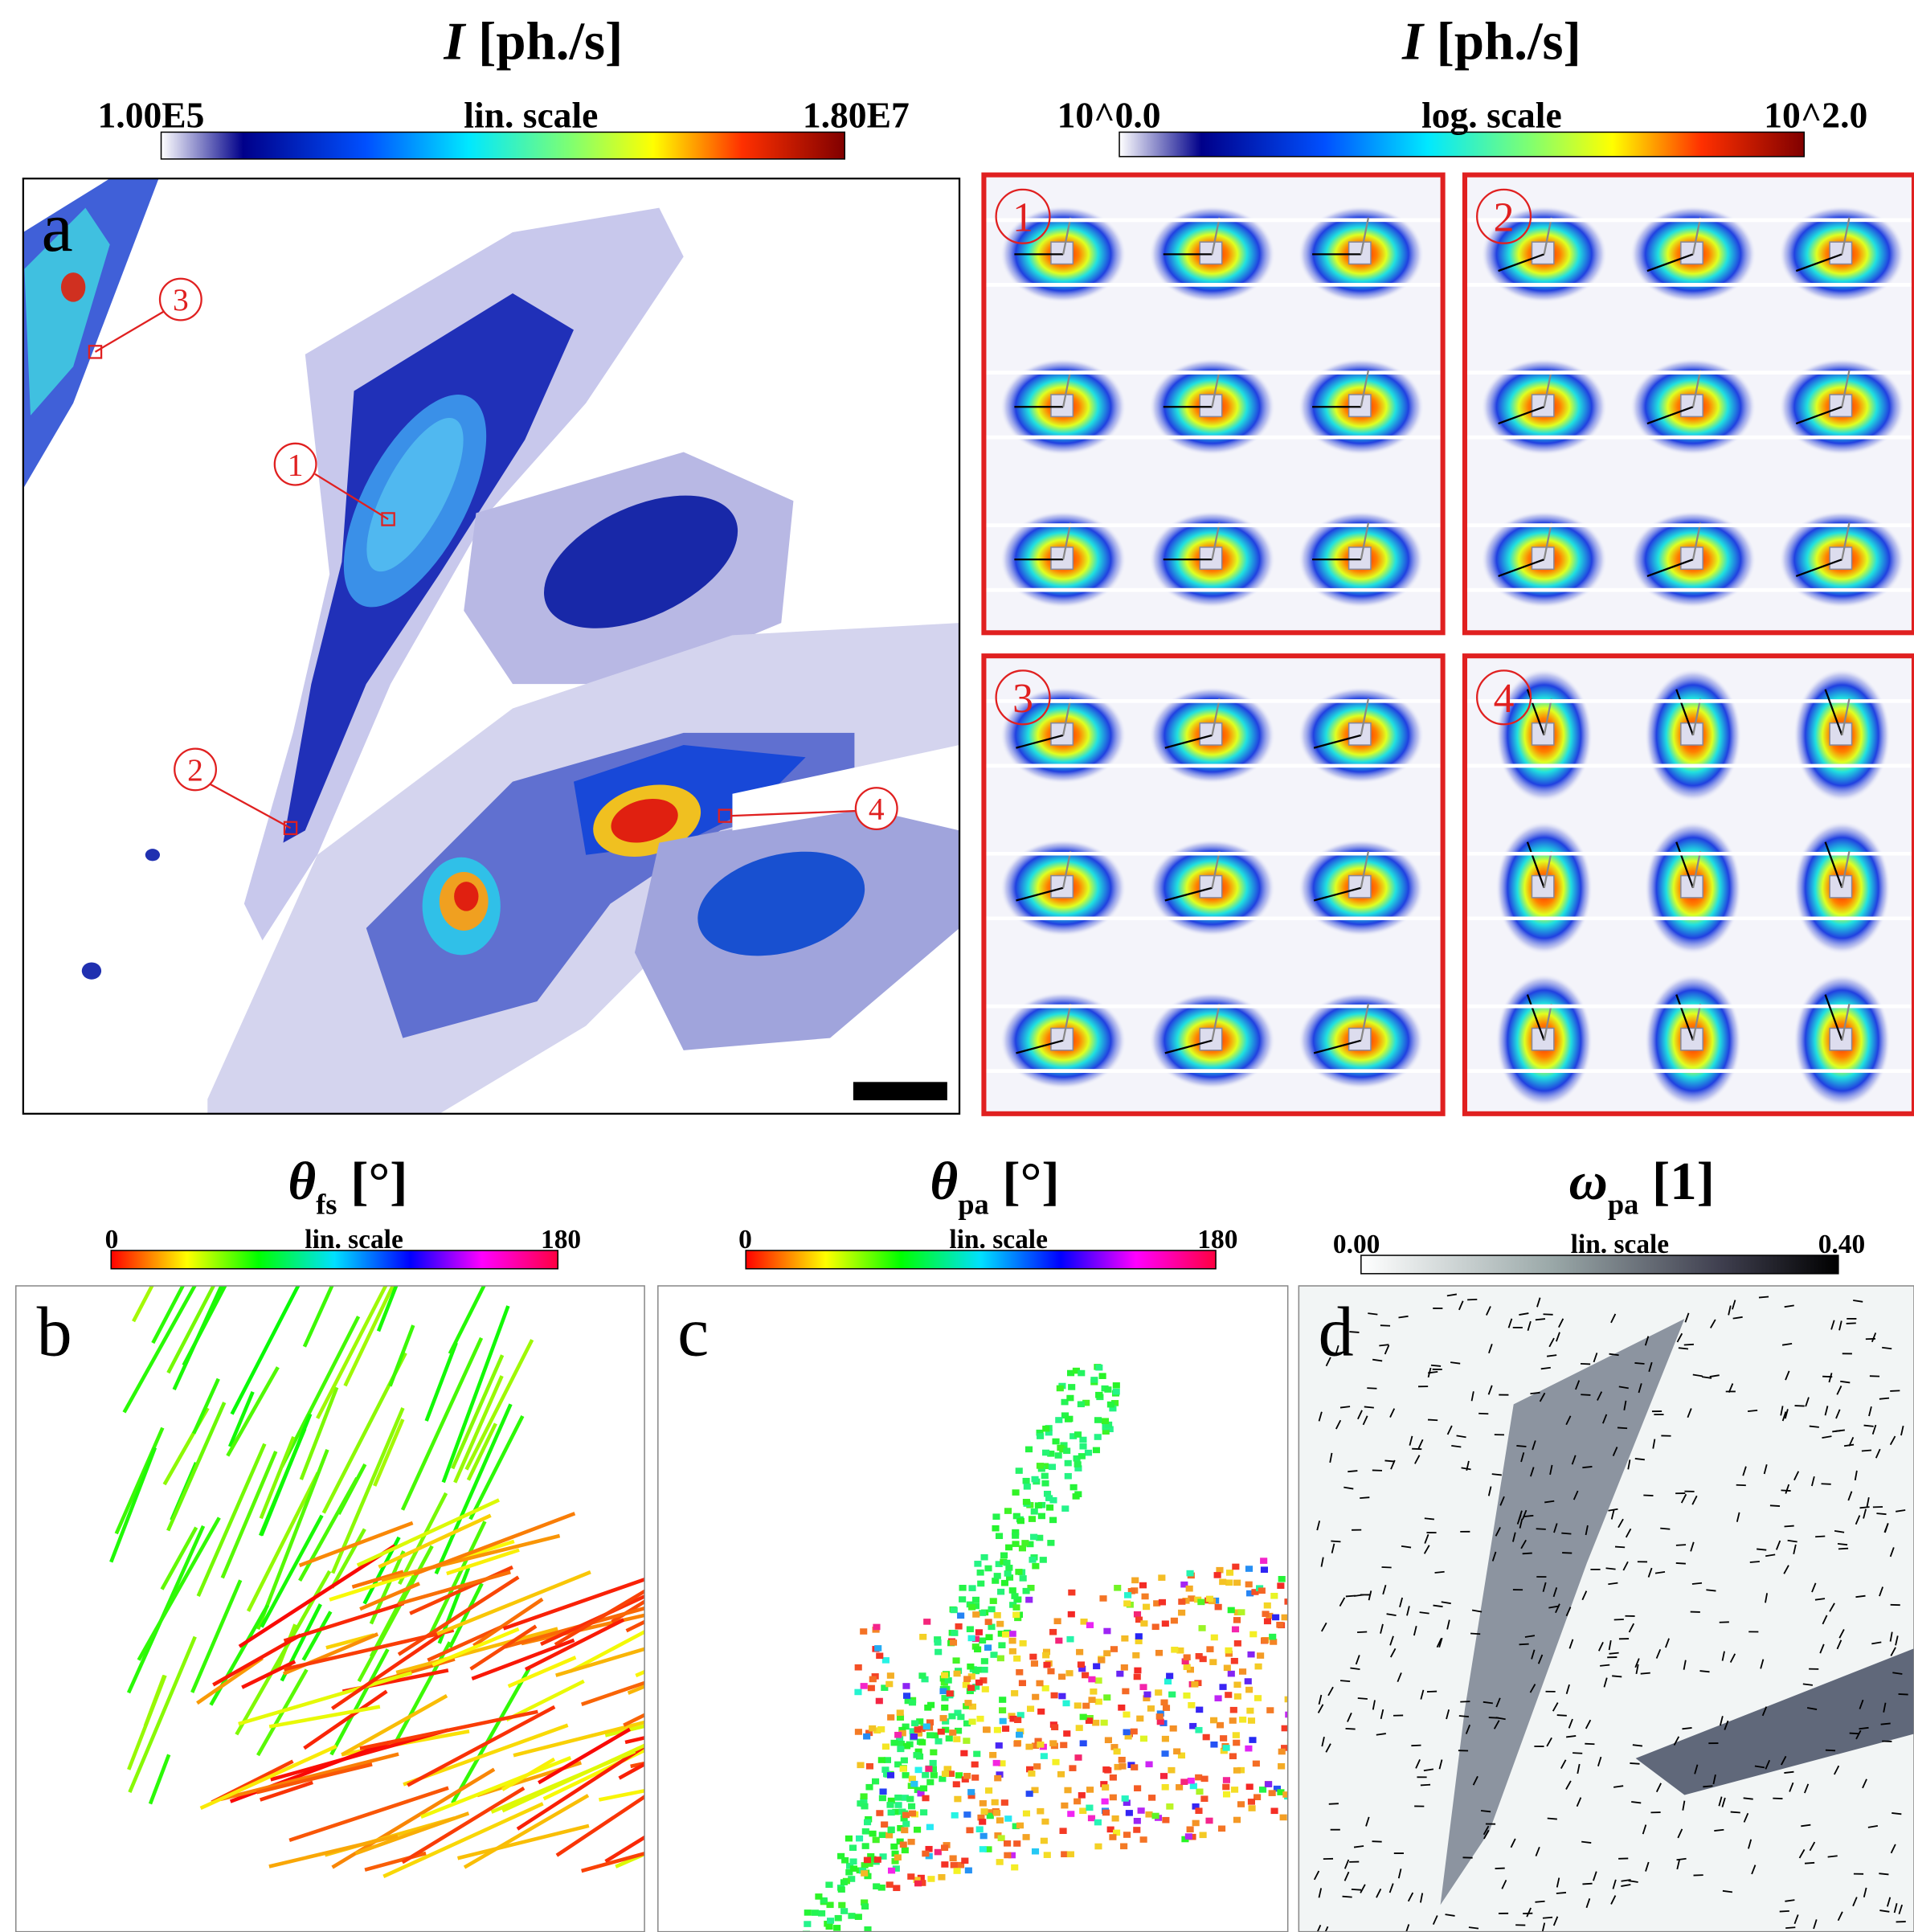  What do you see at coordinates (151, 114) in the screenshot?
I see `colorbar-min: 1.00E5` at bounding box center [151, 114].